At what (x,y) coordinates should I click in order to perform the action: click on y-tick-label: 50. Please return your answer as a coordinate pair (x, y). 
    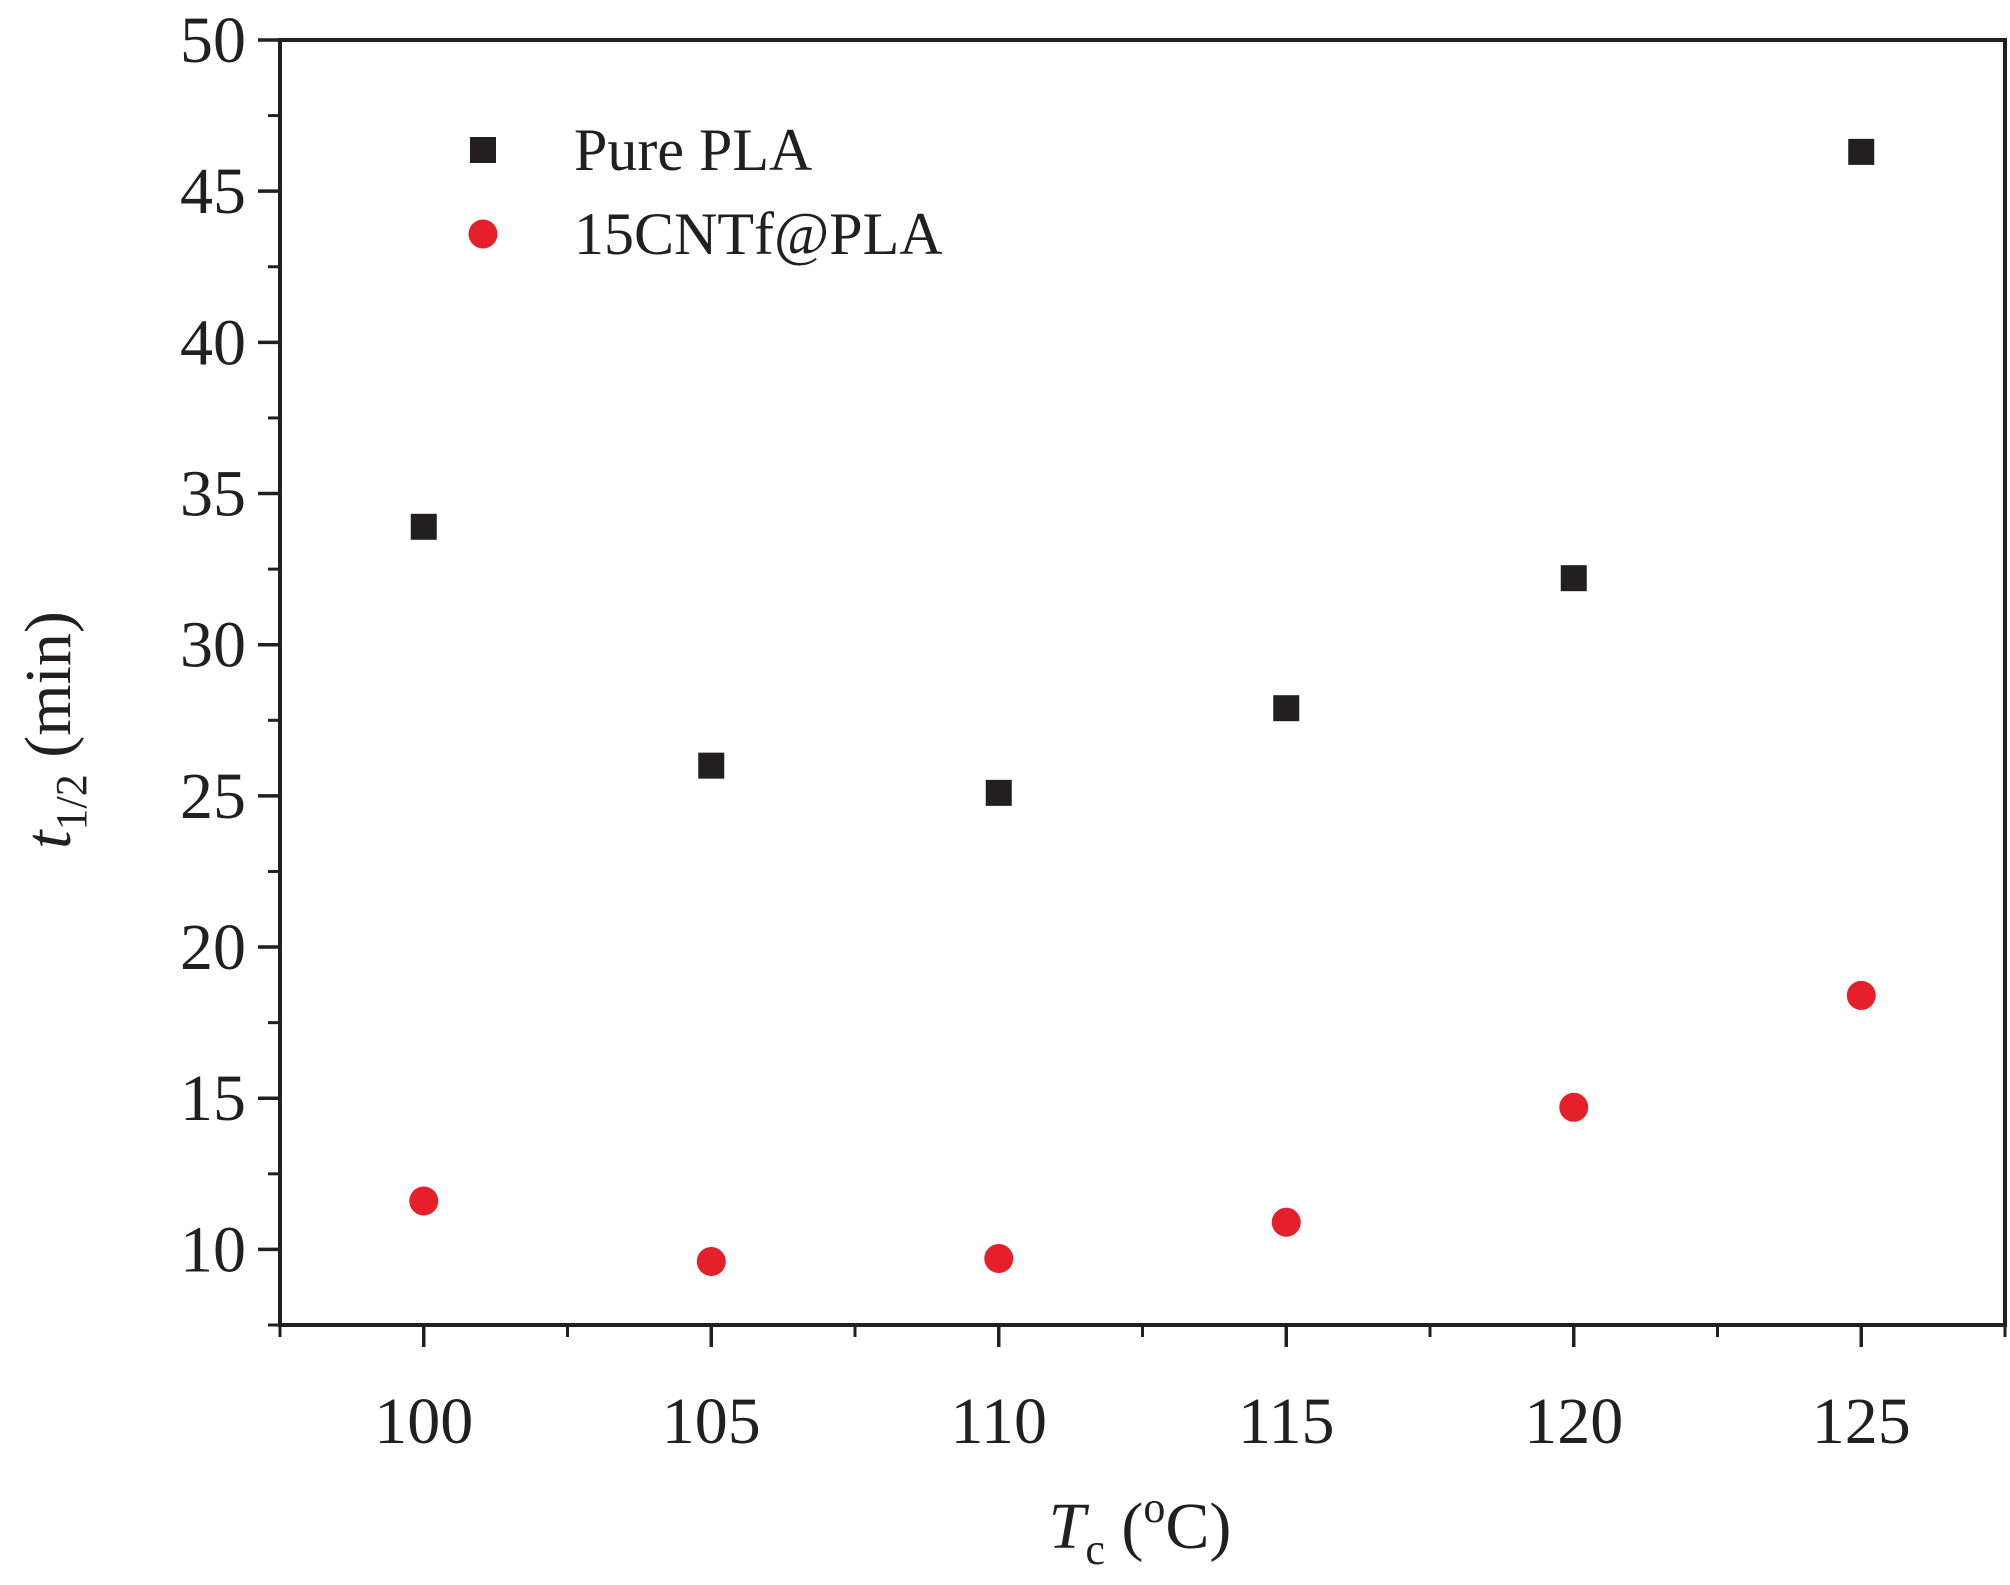
    Looking at the image, I should click on (213, 40).